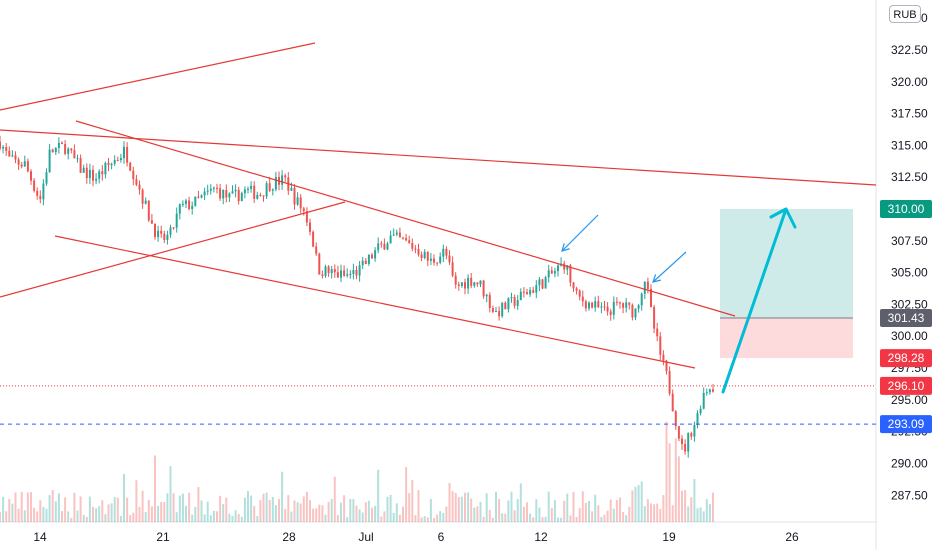  I want to click on y-tick-label: 305.00, so click(909, 273).